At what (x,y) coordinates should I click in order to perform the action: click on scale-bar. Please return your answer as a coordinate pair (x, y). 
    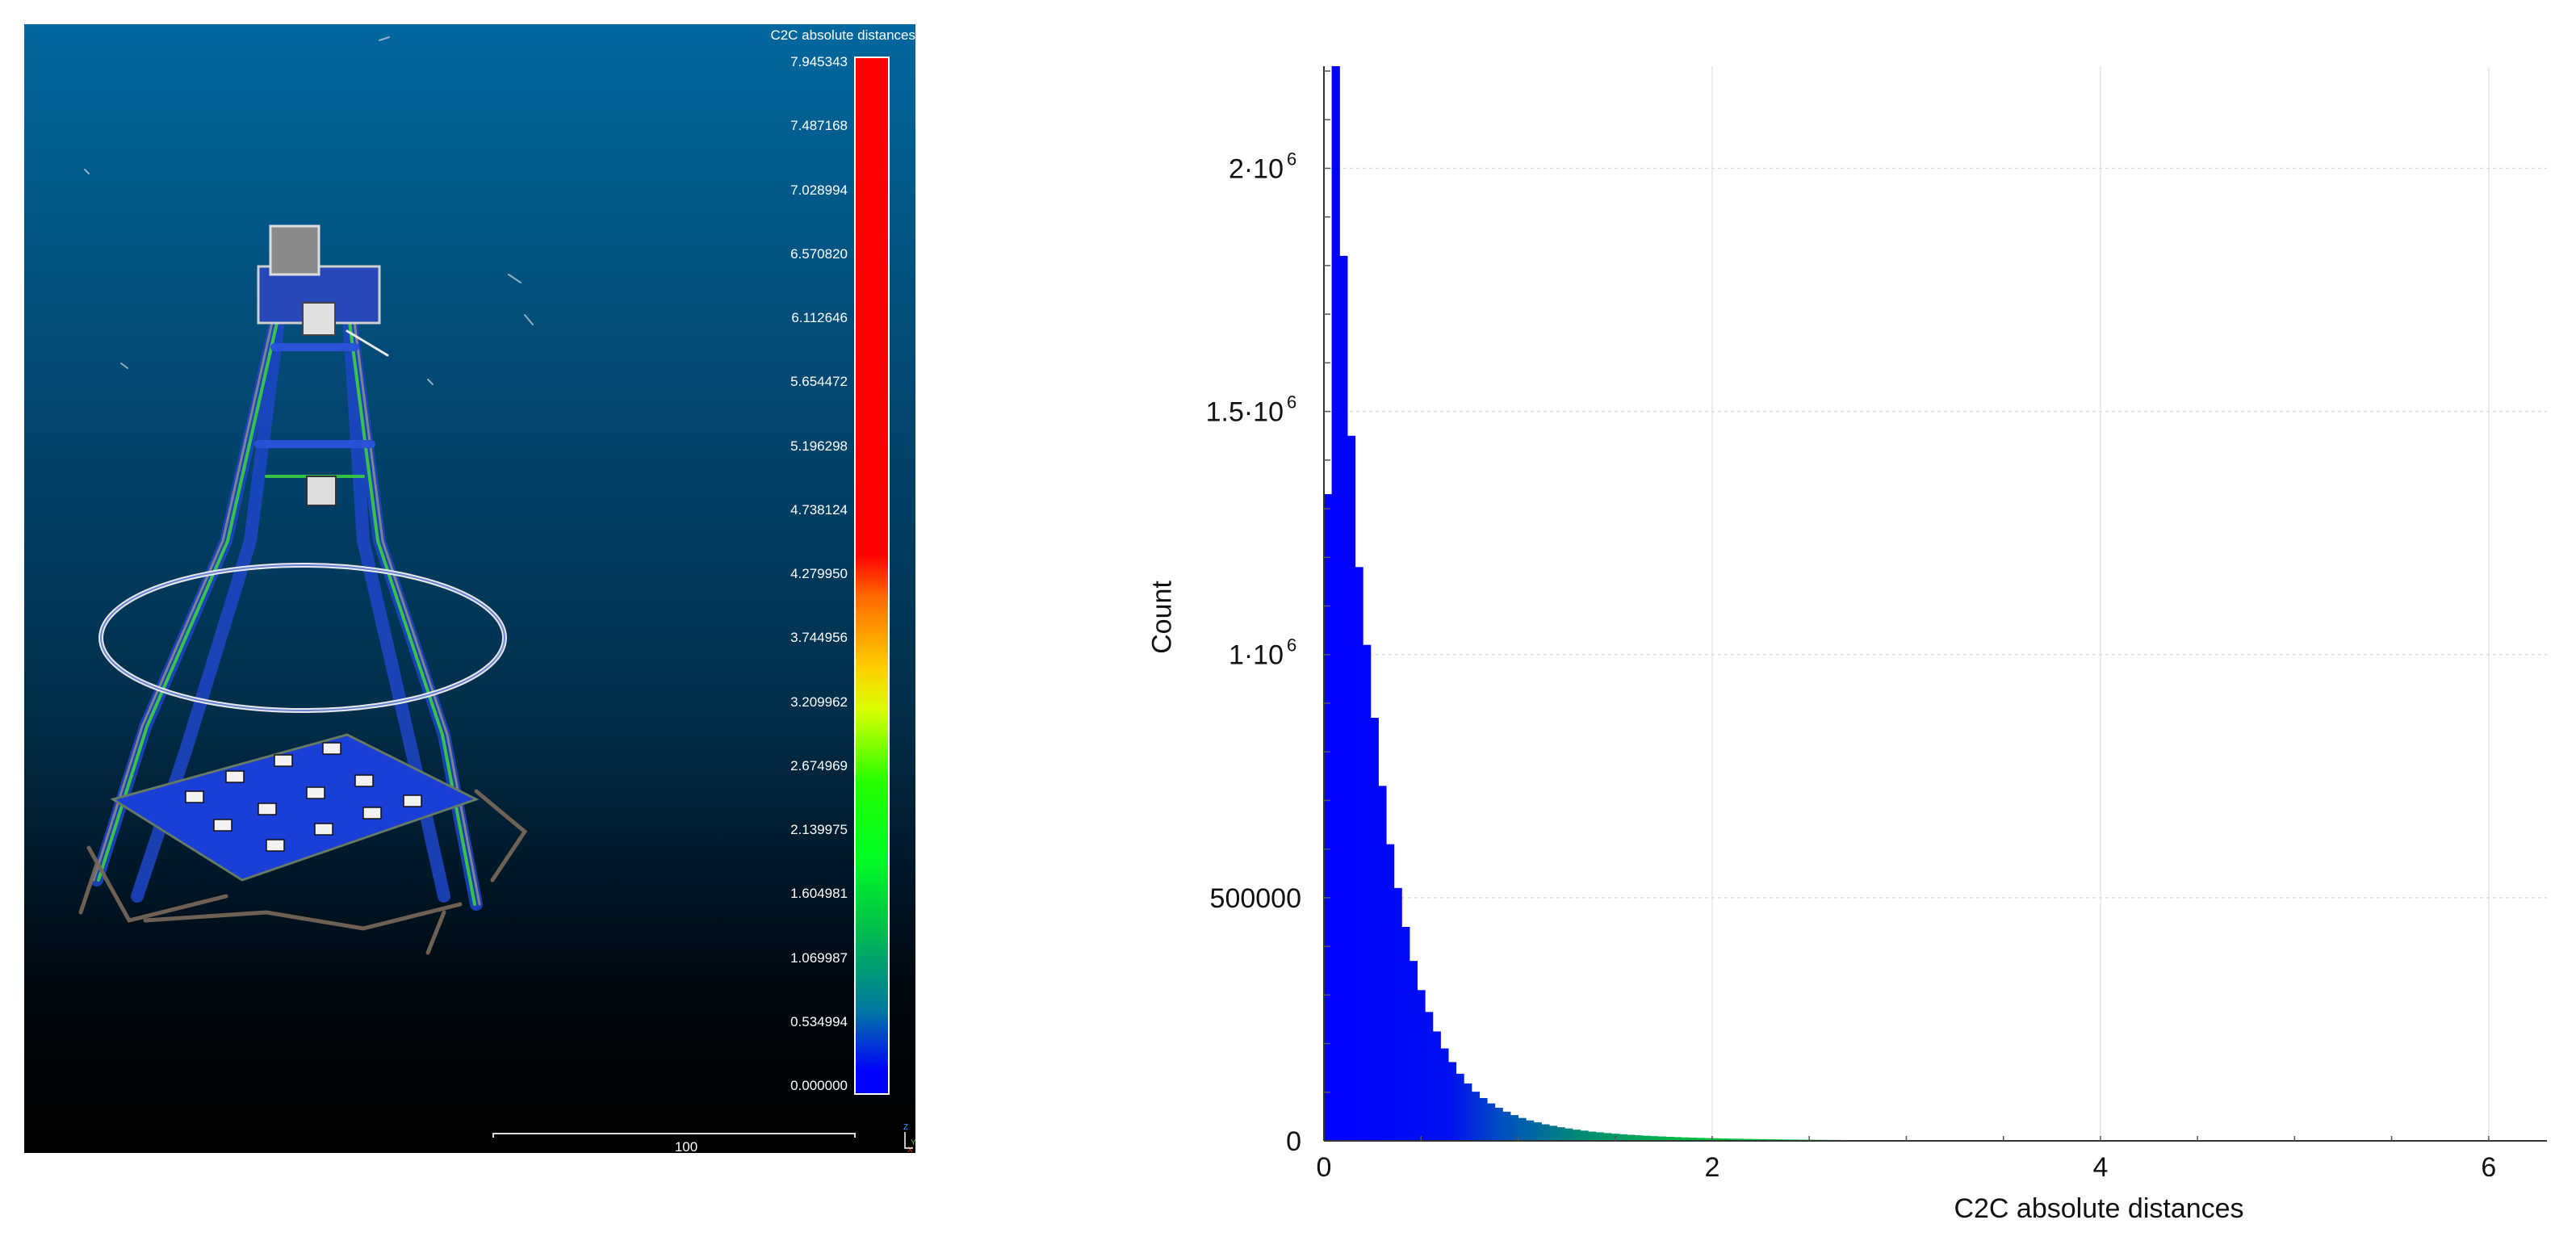
    Looking at the image, I should click on (674, 1135).